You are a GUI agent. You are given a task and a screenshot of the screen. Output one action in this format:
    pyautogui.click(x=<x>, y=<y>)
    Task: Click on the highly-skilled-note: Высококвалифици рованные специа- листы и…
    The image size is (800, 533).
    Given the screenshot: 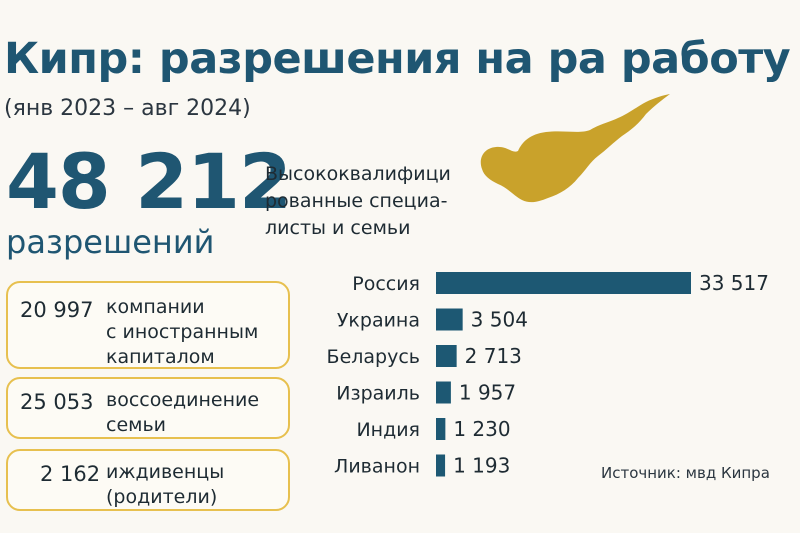 What is the action you would take?
    pyautogui.click(x=370, y=201)
    